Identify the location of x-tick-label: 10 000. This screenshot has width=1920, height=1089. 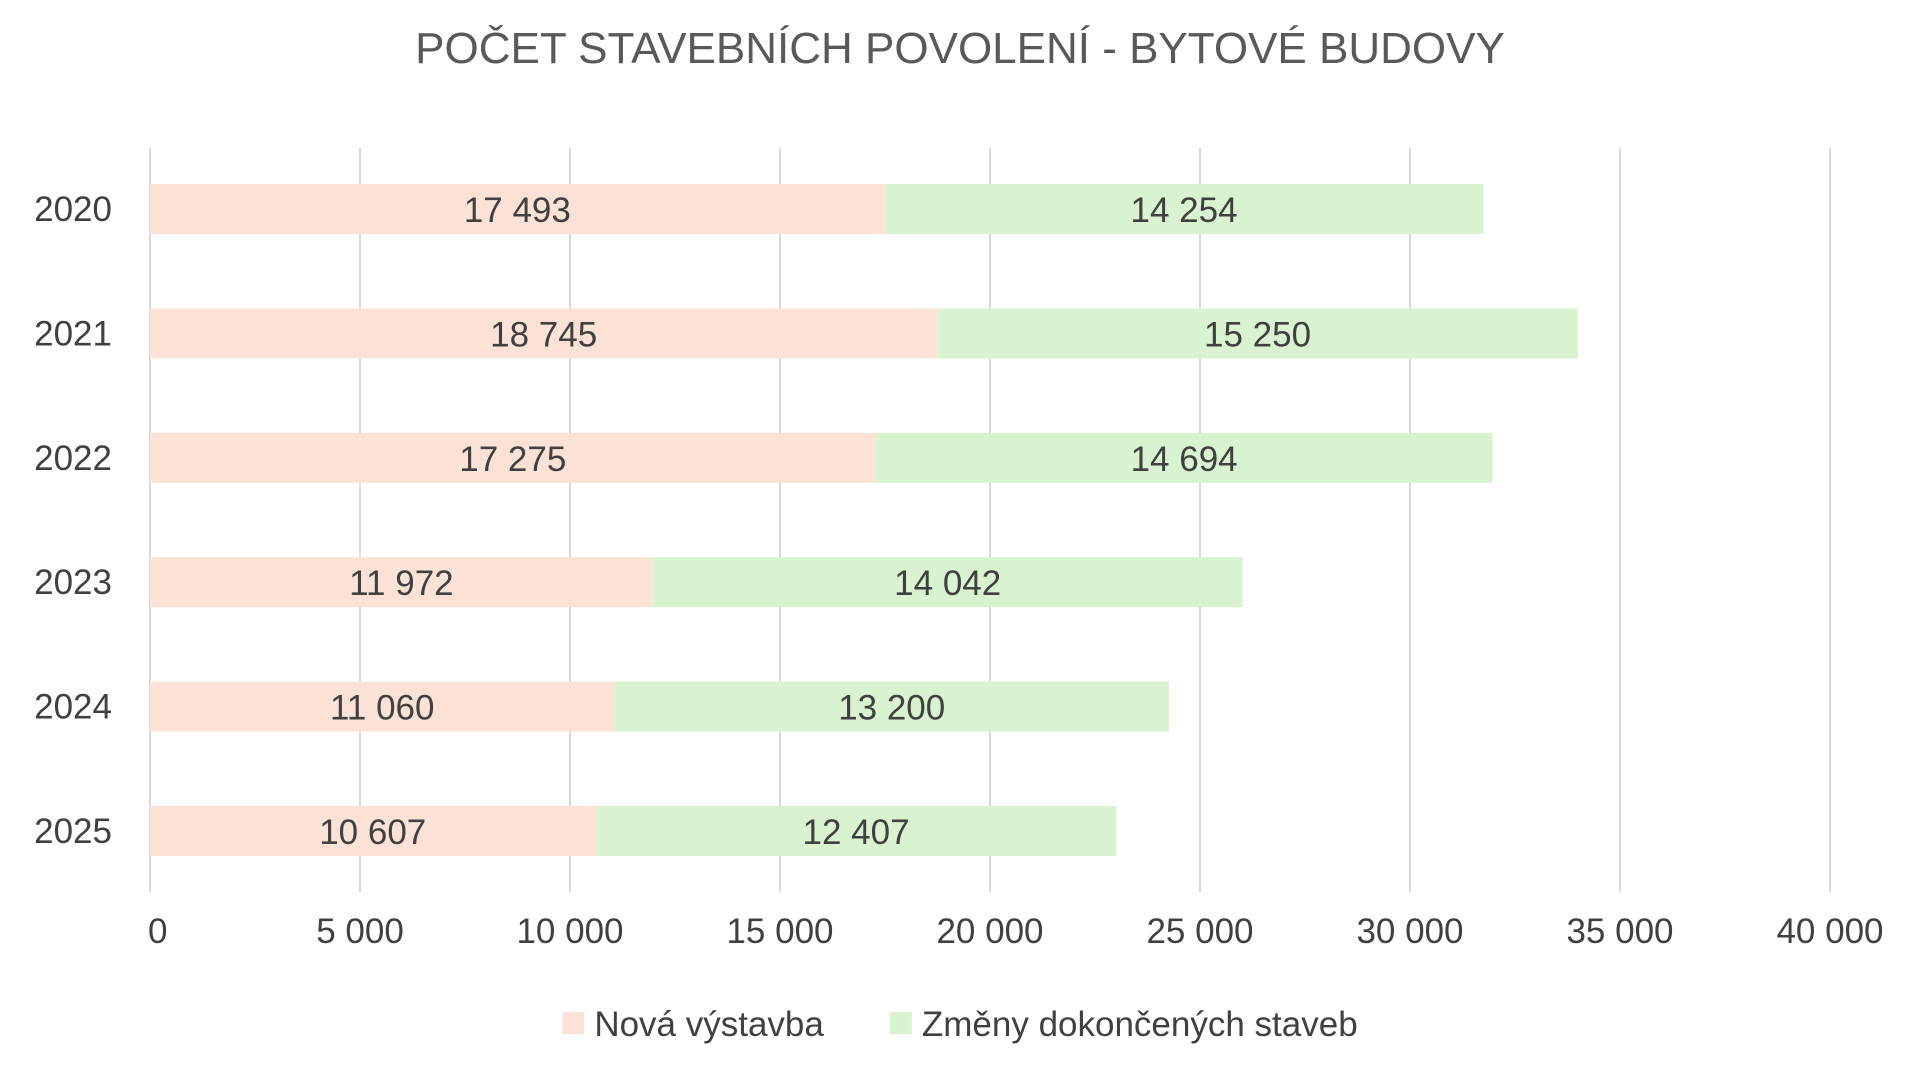
(569, 931).